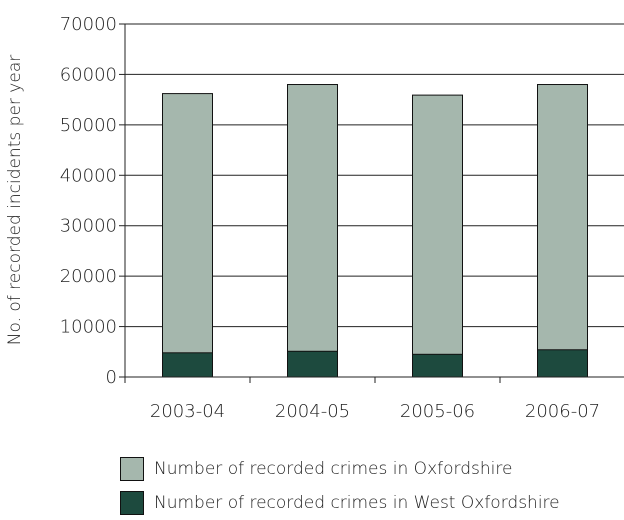 The image size is (624, 520). I want to click on y-tick-label-6: 60000, so click(88, 74).